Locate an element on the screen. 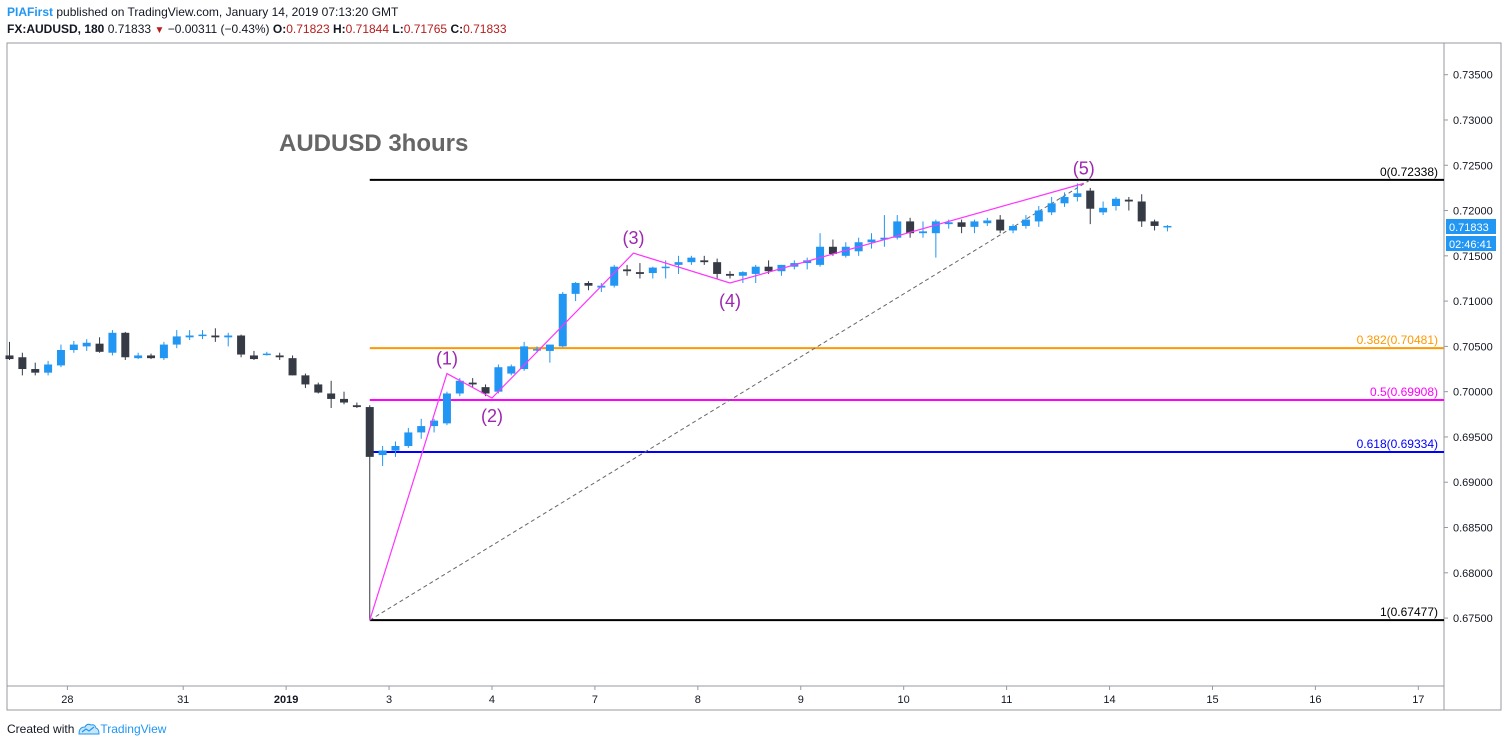 This screenshot has height=747, width=1508. x-tick-label: 2019 is located at coordinates (286, 700).